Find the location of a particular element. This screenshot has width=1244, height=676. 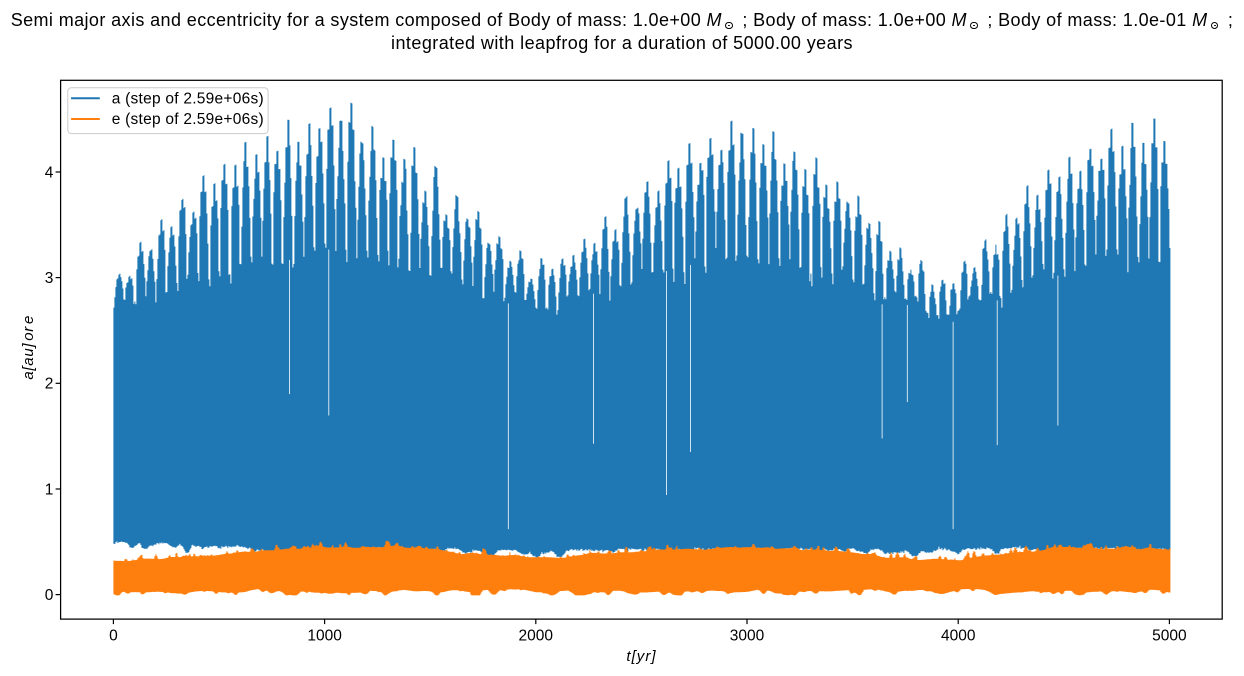

svg-text: a[au]ore is located at coordinates (28, 347).